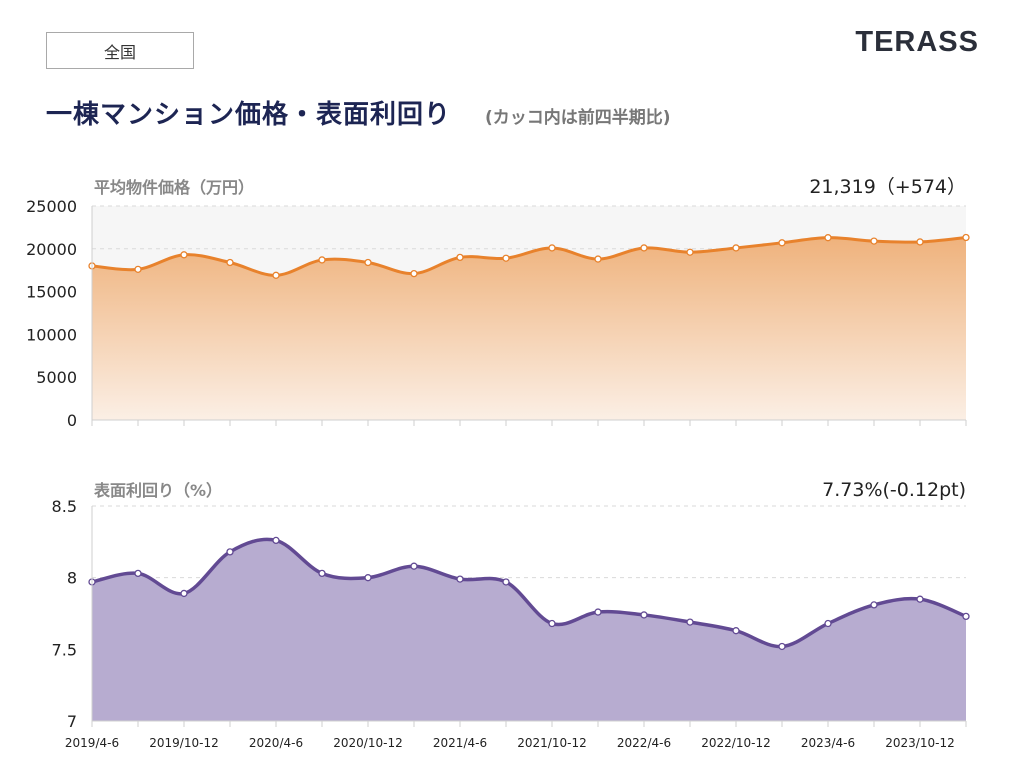 The height and width of the screenshot is (771, 1015). Describe the element at coordinates (551, 743) in the screenshot. I see `x-tick-label: 2021/10-12` at that location.